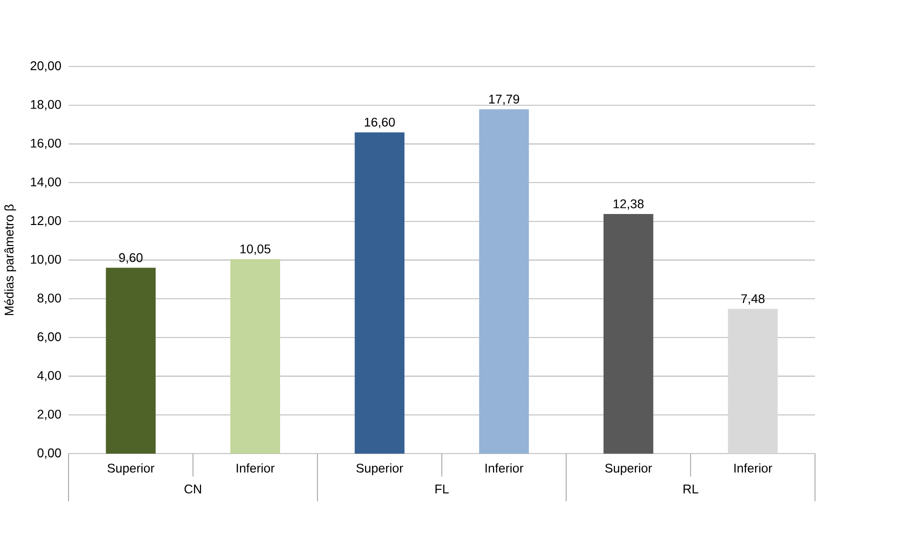 The image size is (908, 540). Describe the element at coordinates (45, 182) in the screenshot. I see `y-tick-label: 14,00` at that location.